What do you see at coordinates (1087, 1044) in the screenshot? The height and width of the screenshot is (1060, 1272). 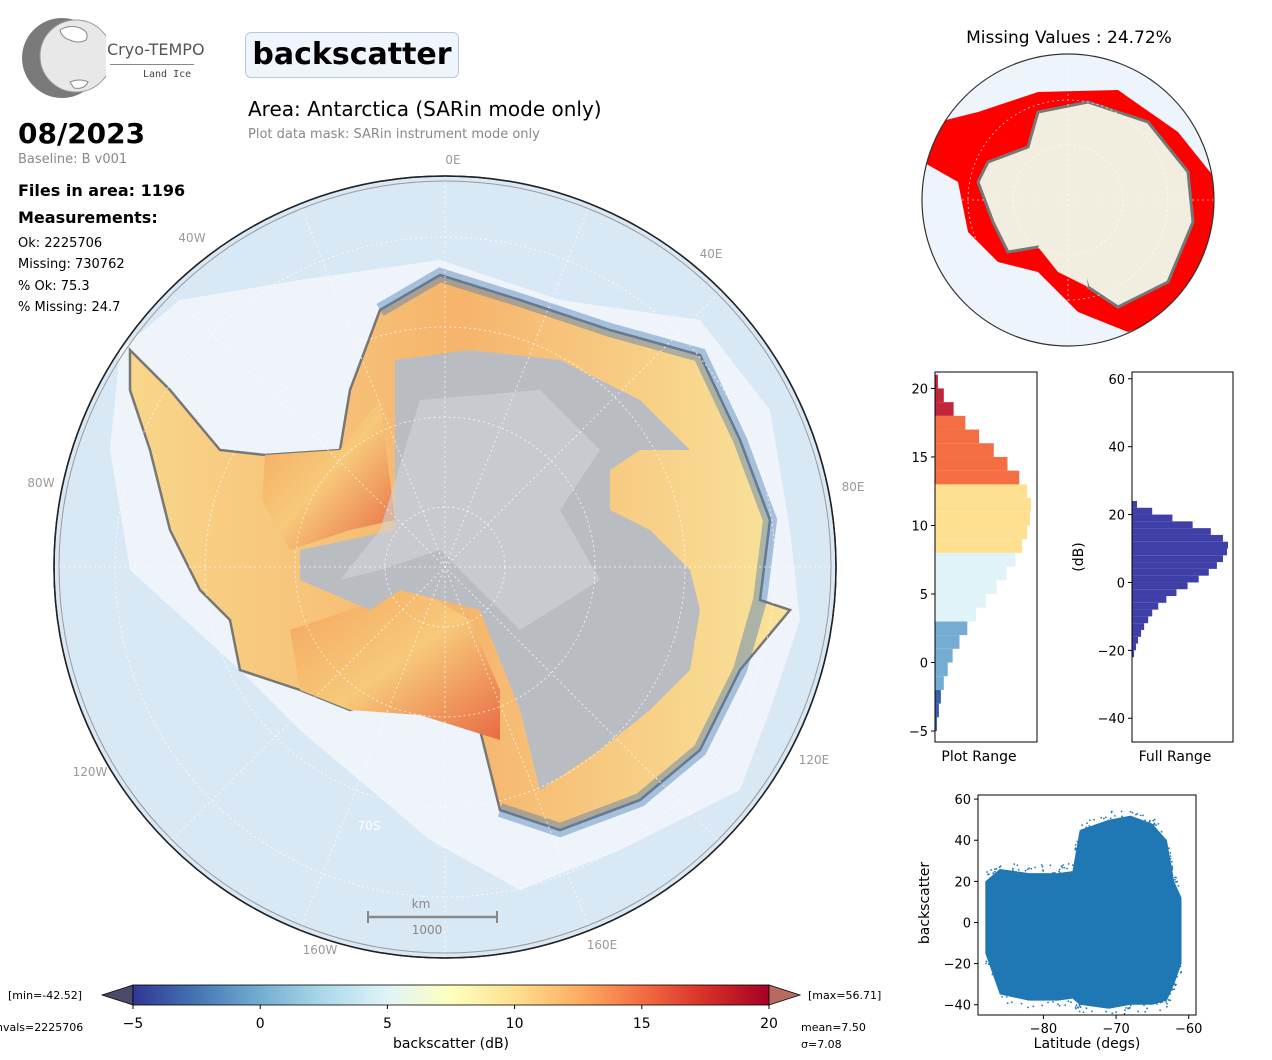 I see `scatter-xlabel: Latitude (degs)` at bounding box center [1087, 1044].